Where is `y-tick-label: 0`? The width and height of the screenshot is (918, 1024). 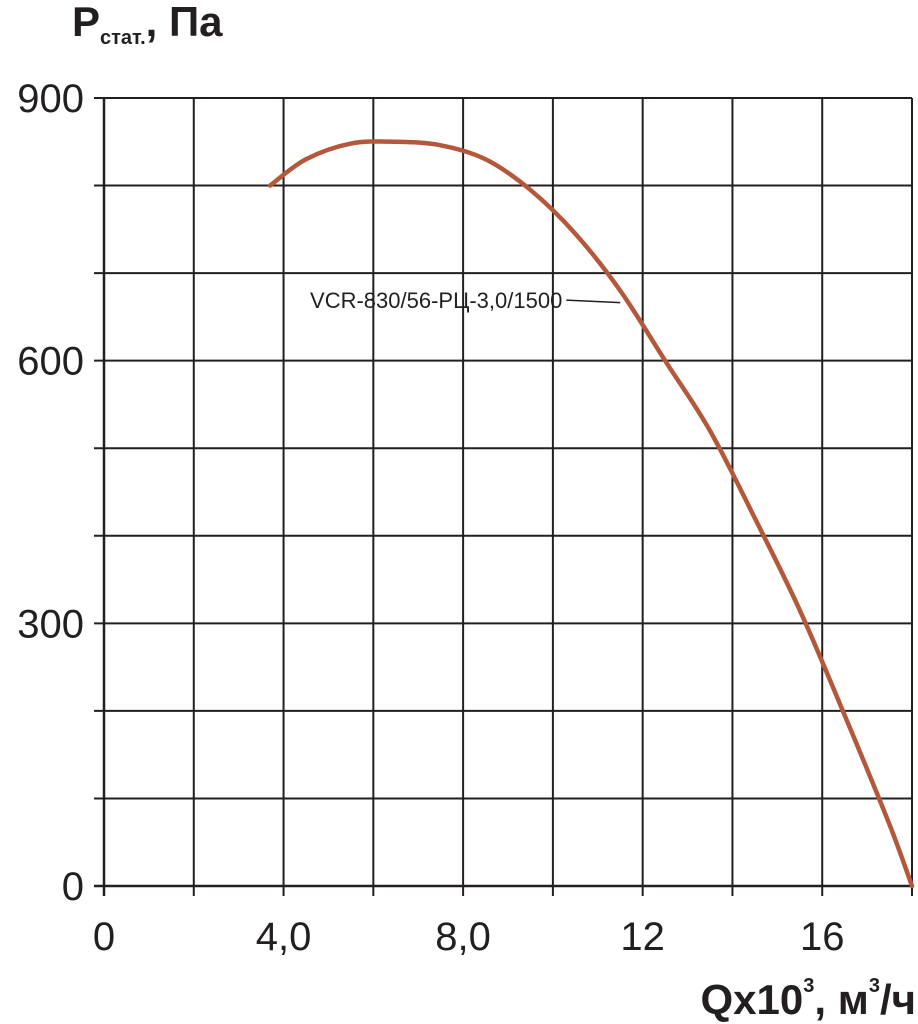 y-tick-label: 0 is located at coordinates (73, 887).